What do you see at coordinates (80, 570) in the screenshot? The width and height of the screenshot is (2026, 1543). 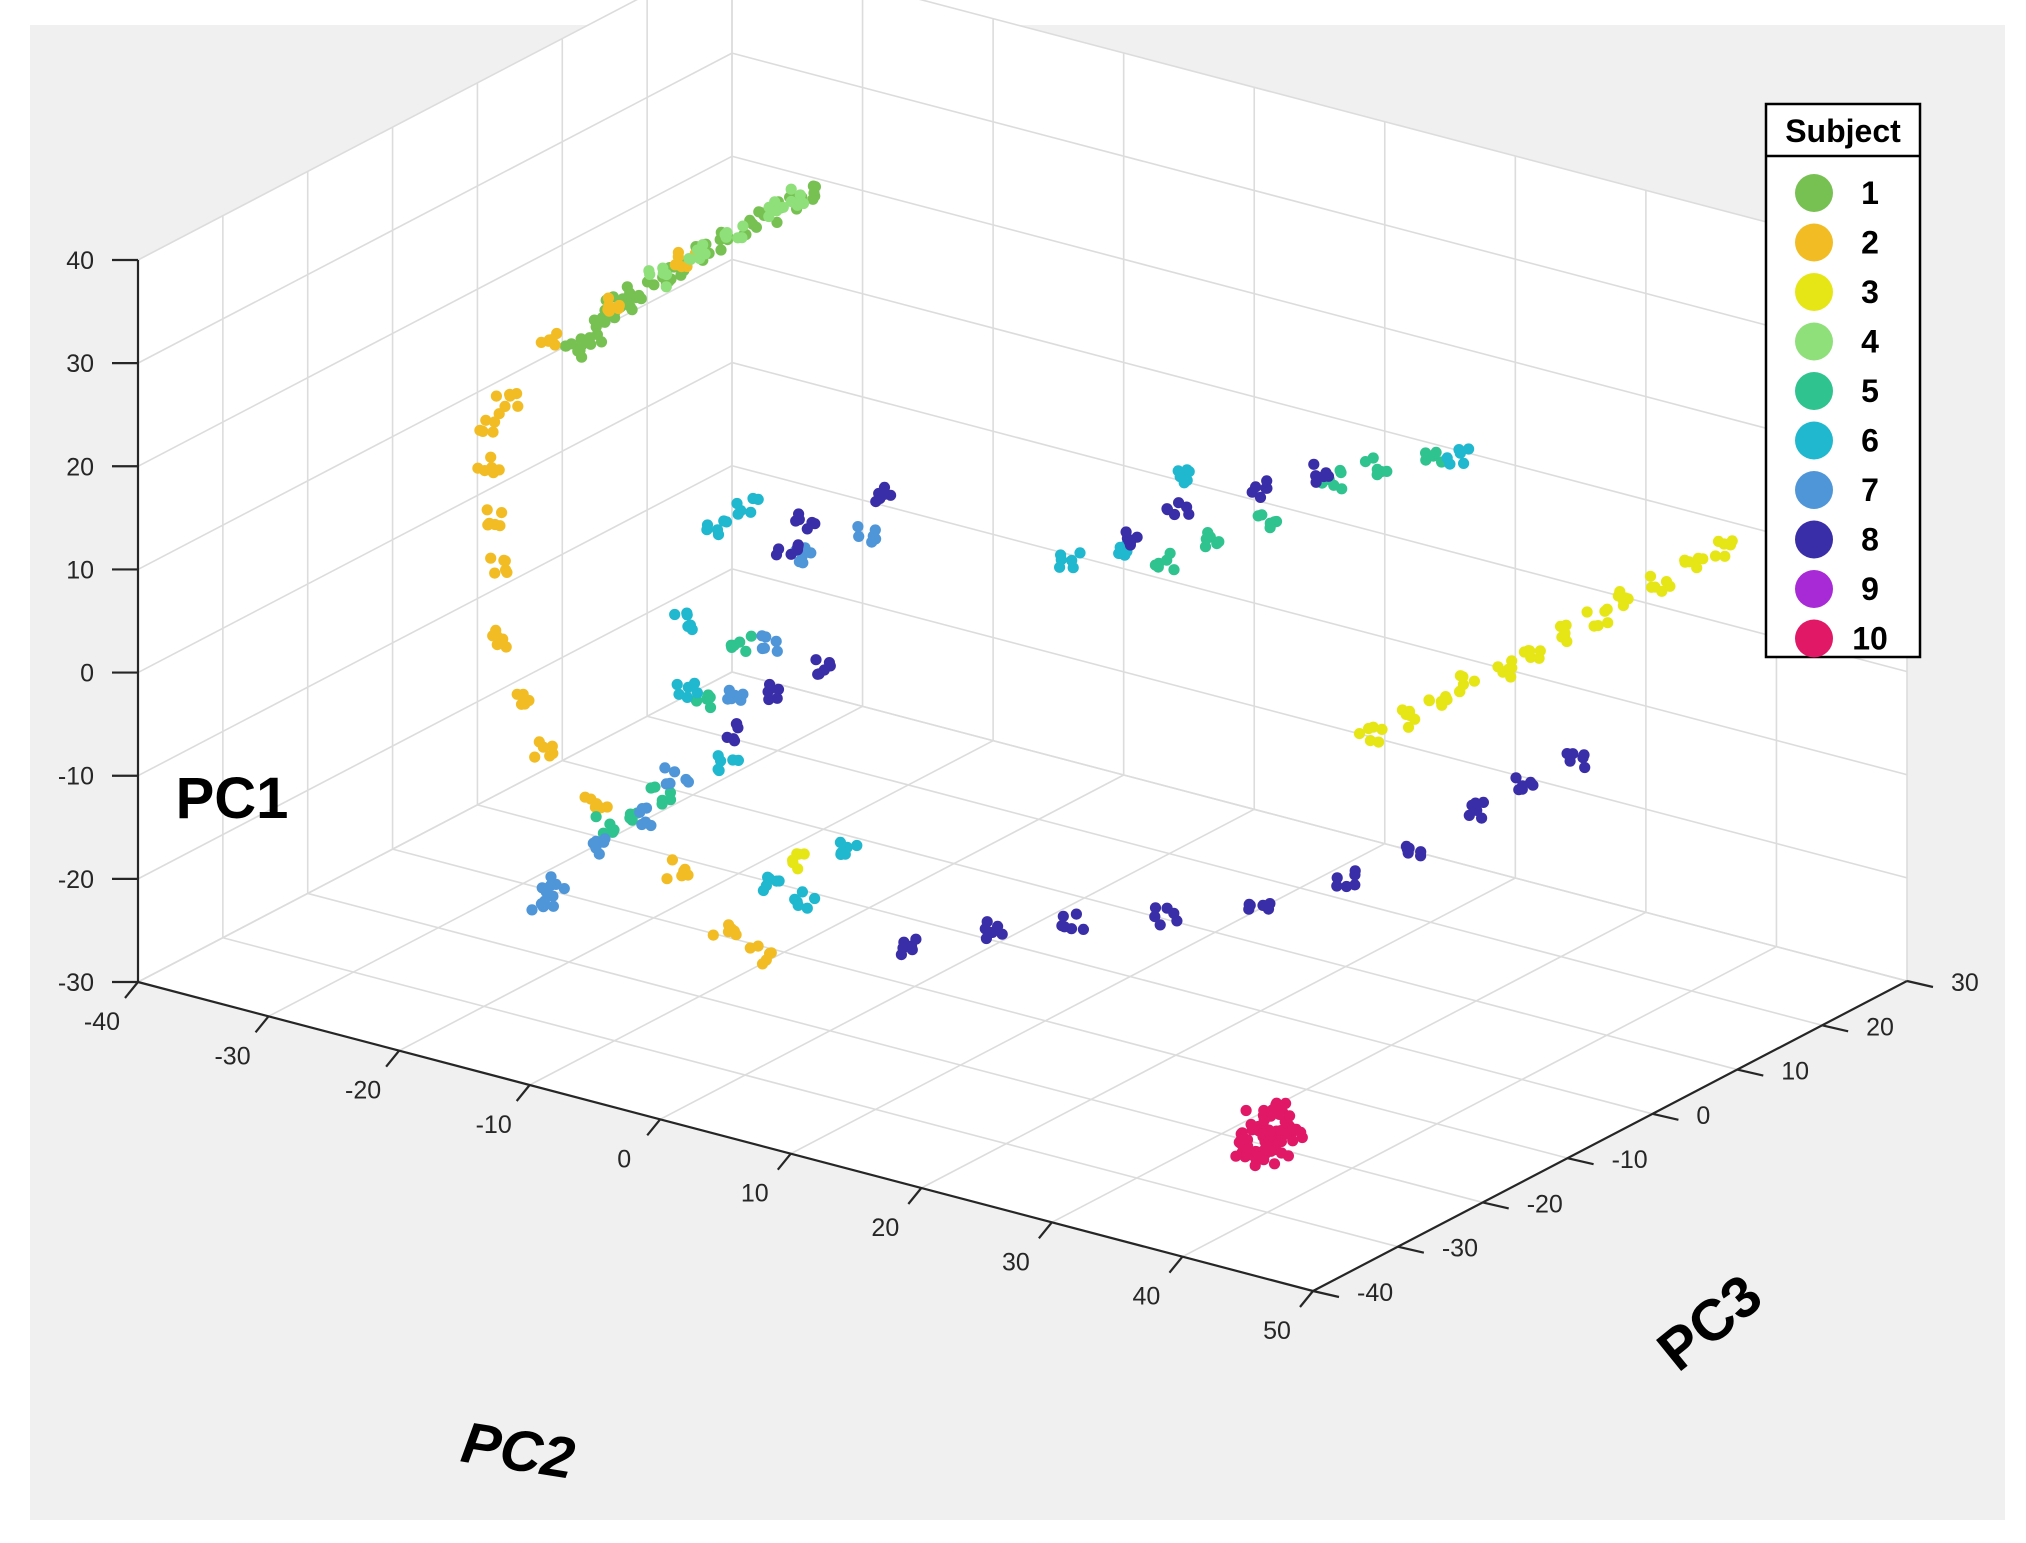 I see `z-tick-label: 10` at bounding box center [80, 570].